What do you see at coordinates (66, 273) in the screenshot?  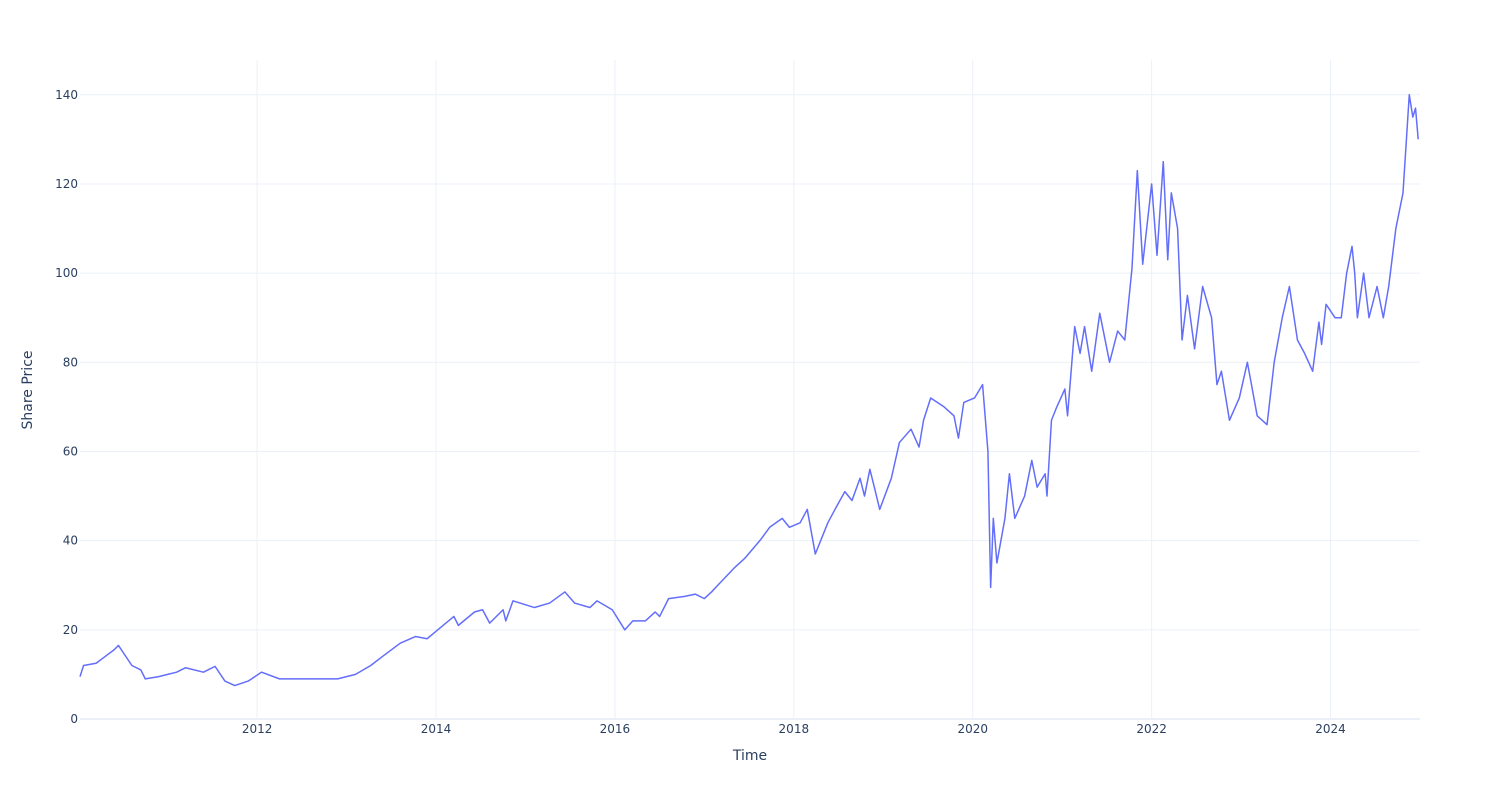 I see `y-tick-label: 100` at bounding box center [66, 273].